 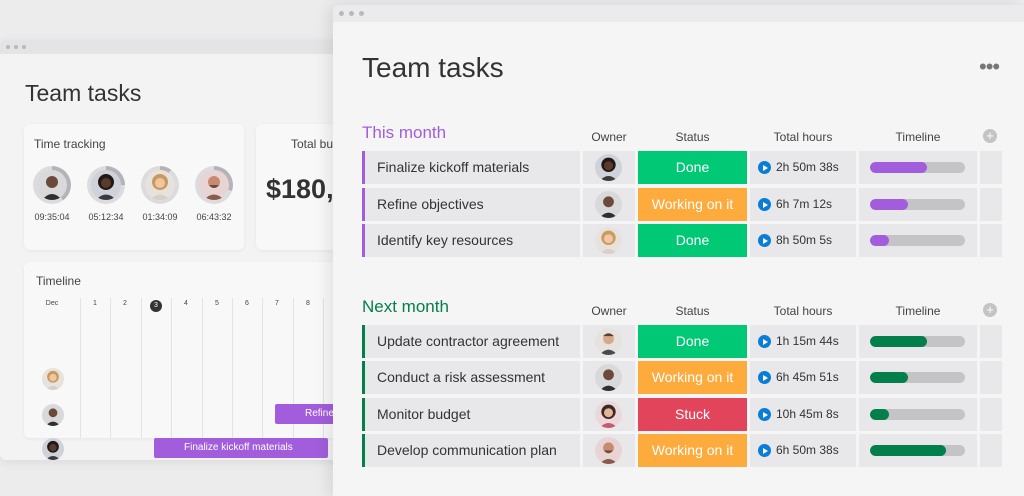 I want to click on time-tracking-cell: 6h 45m 51s, so click(x=803, y=377).